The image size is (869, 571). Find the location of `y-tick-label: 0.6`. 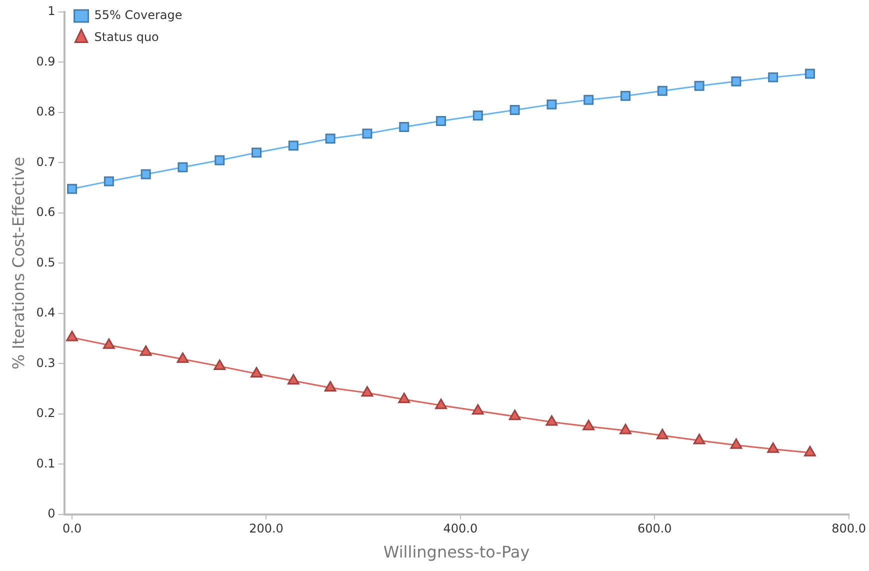

y-tick-label: 0.6 is located at coordinates (46, 212).